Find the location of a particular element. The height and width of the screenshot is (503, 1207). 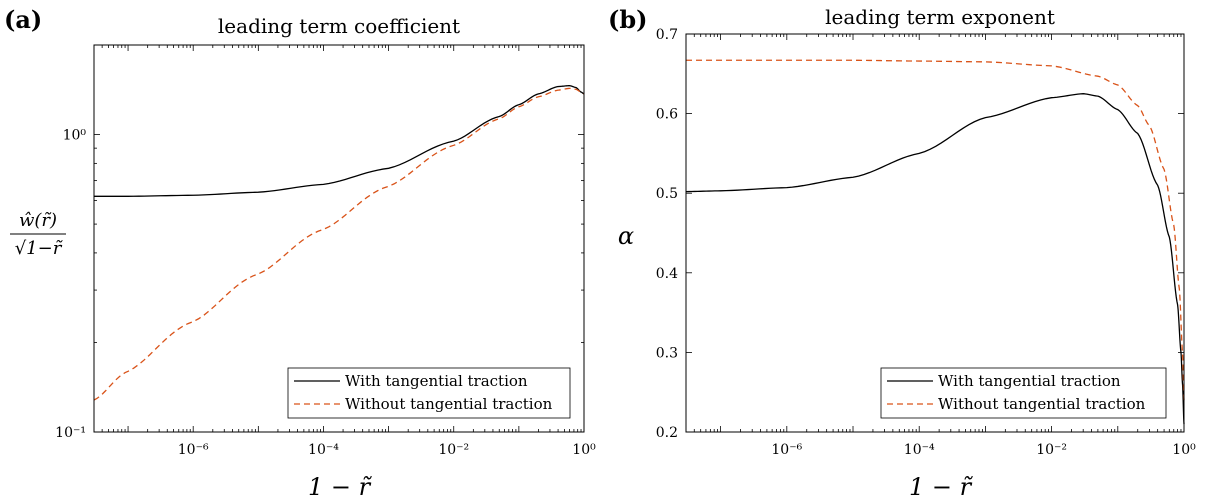

panel-a-title: leading term coefficient is located at coordinates (339, 26).